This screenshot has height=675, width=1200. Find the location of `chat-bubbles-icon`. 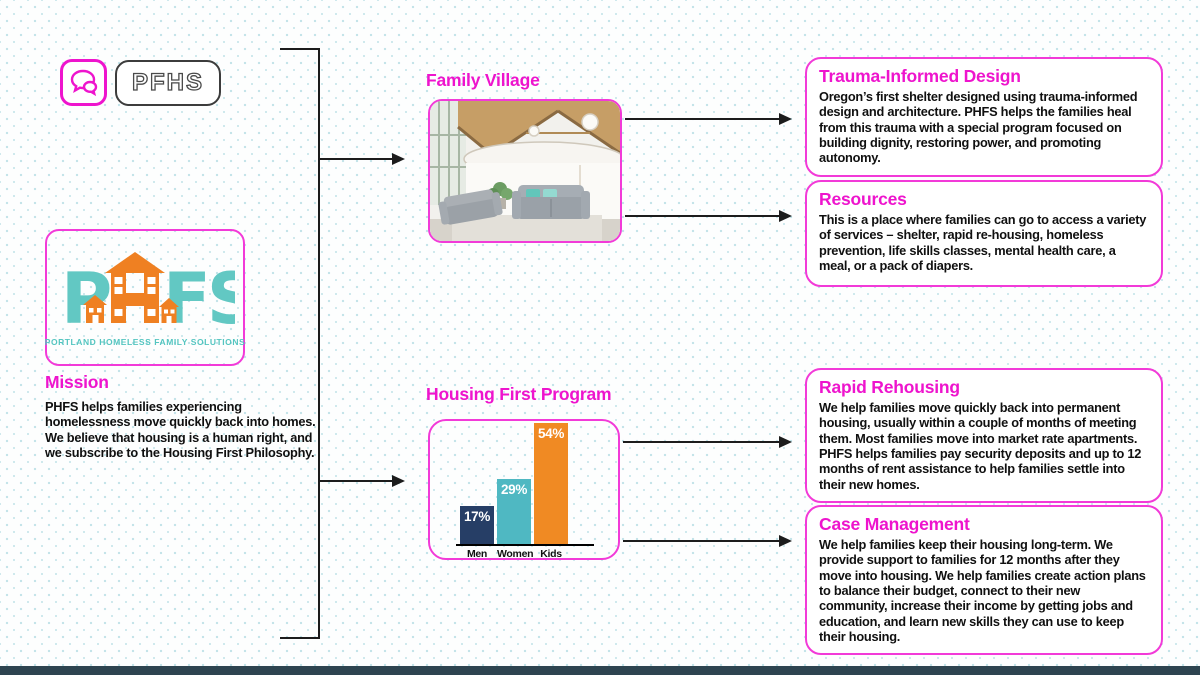

chat-bubbles-icon is located at coordinates (83, 82).